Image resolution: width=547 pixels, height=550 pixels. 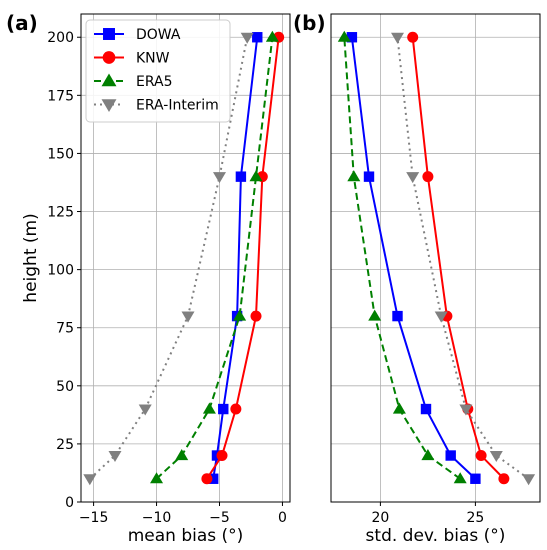 What do you see at coordinates (154, 82) in the screenshot?
I see `legend-label-era5: ERA5` at bounding box center [154, 82].